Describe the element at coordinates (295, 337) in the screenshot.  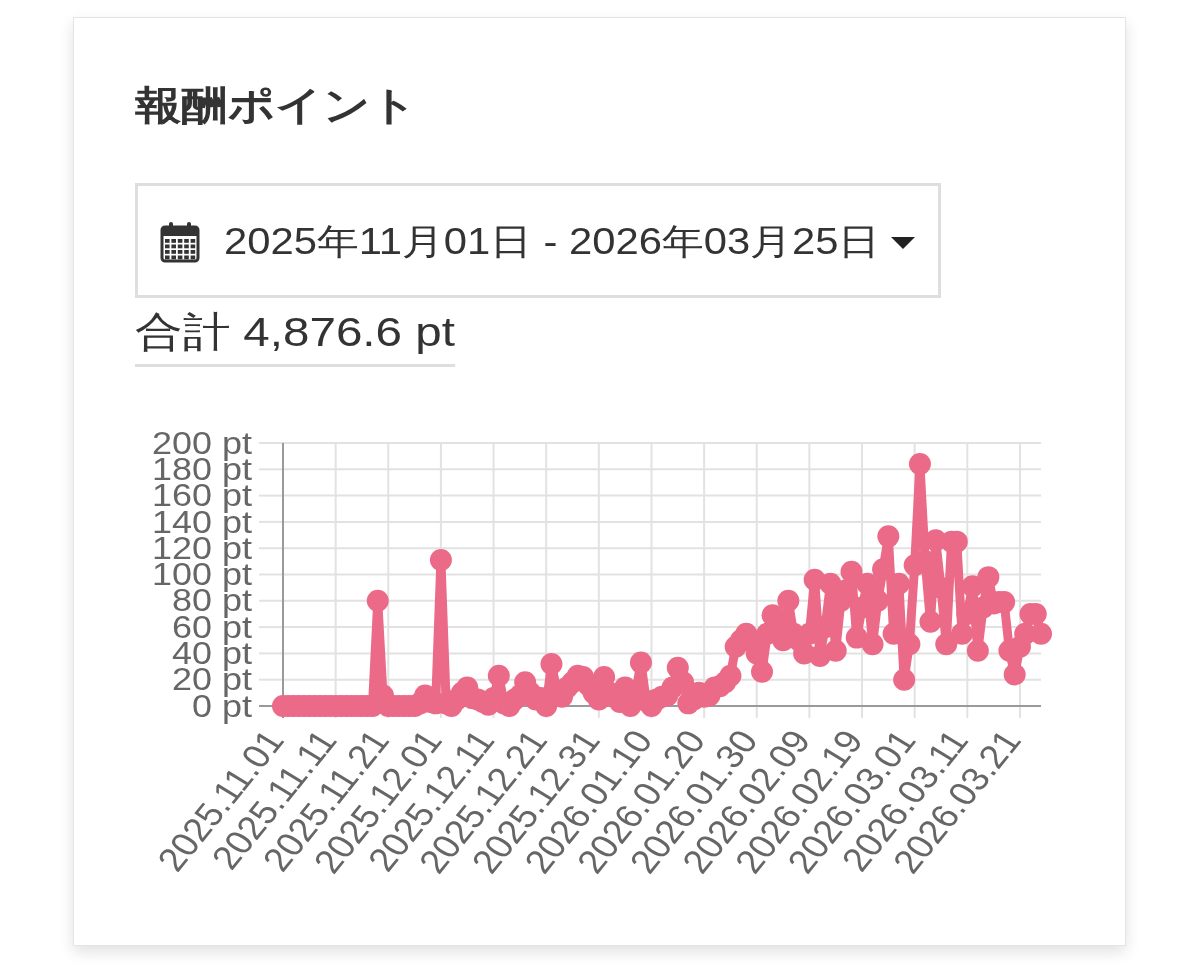
I see `annotation: 合計 4,876.6 pt` at that location.